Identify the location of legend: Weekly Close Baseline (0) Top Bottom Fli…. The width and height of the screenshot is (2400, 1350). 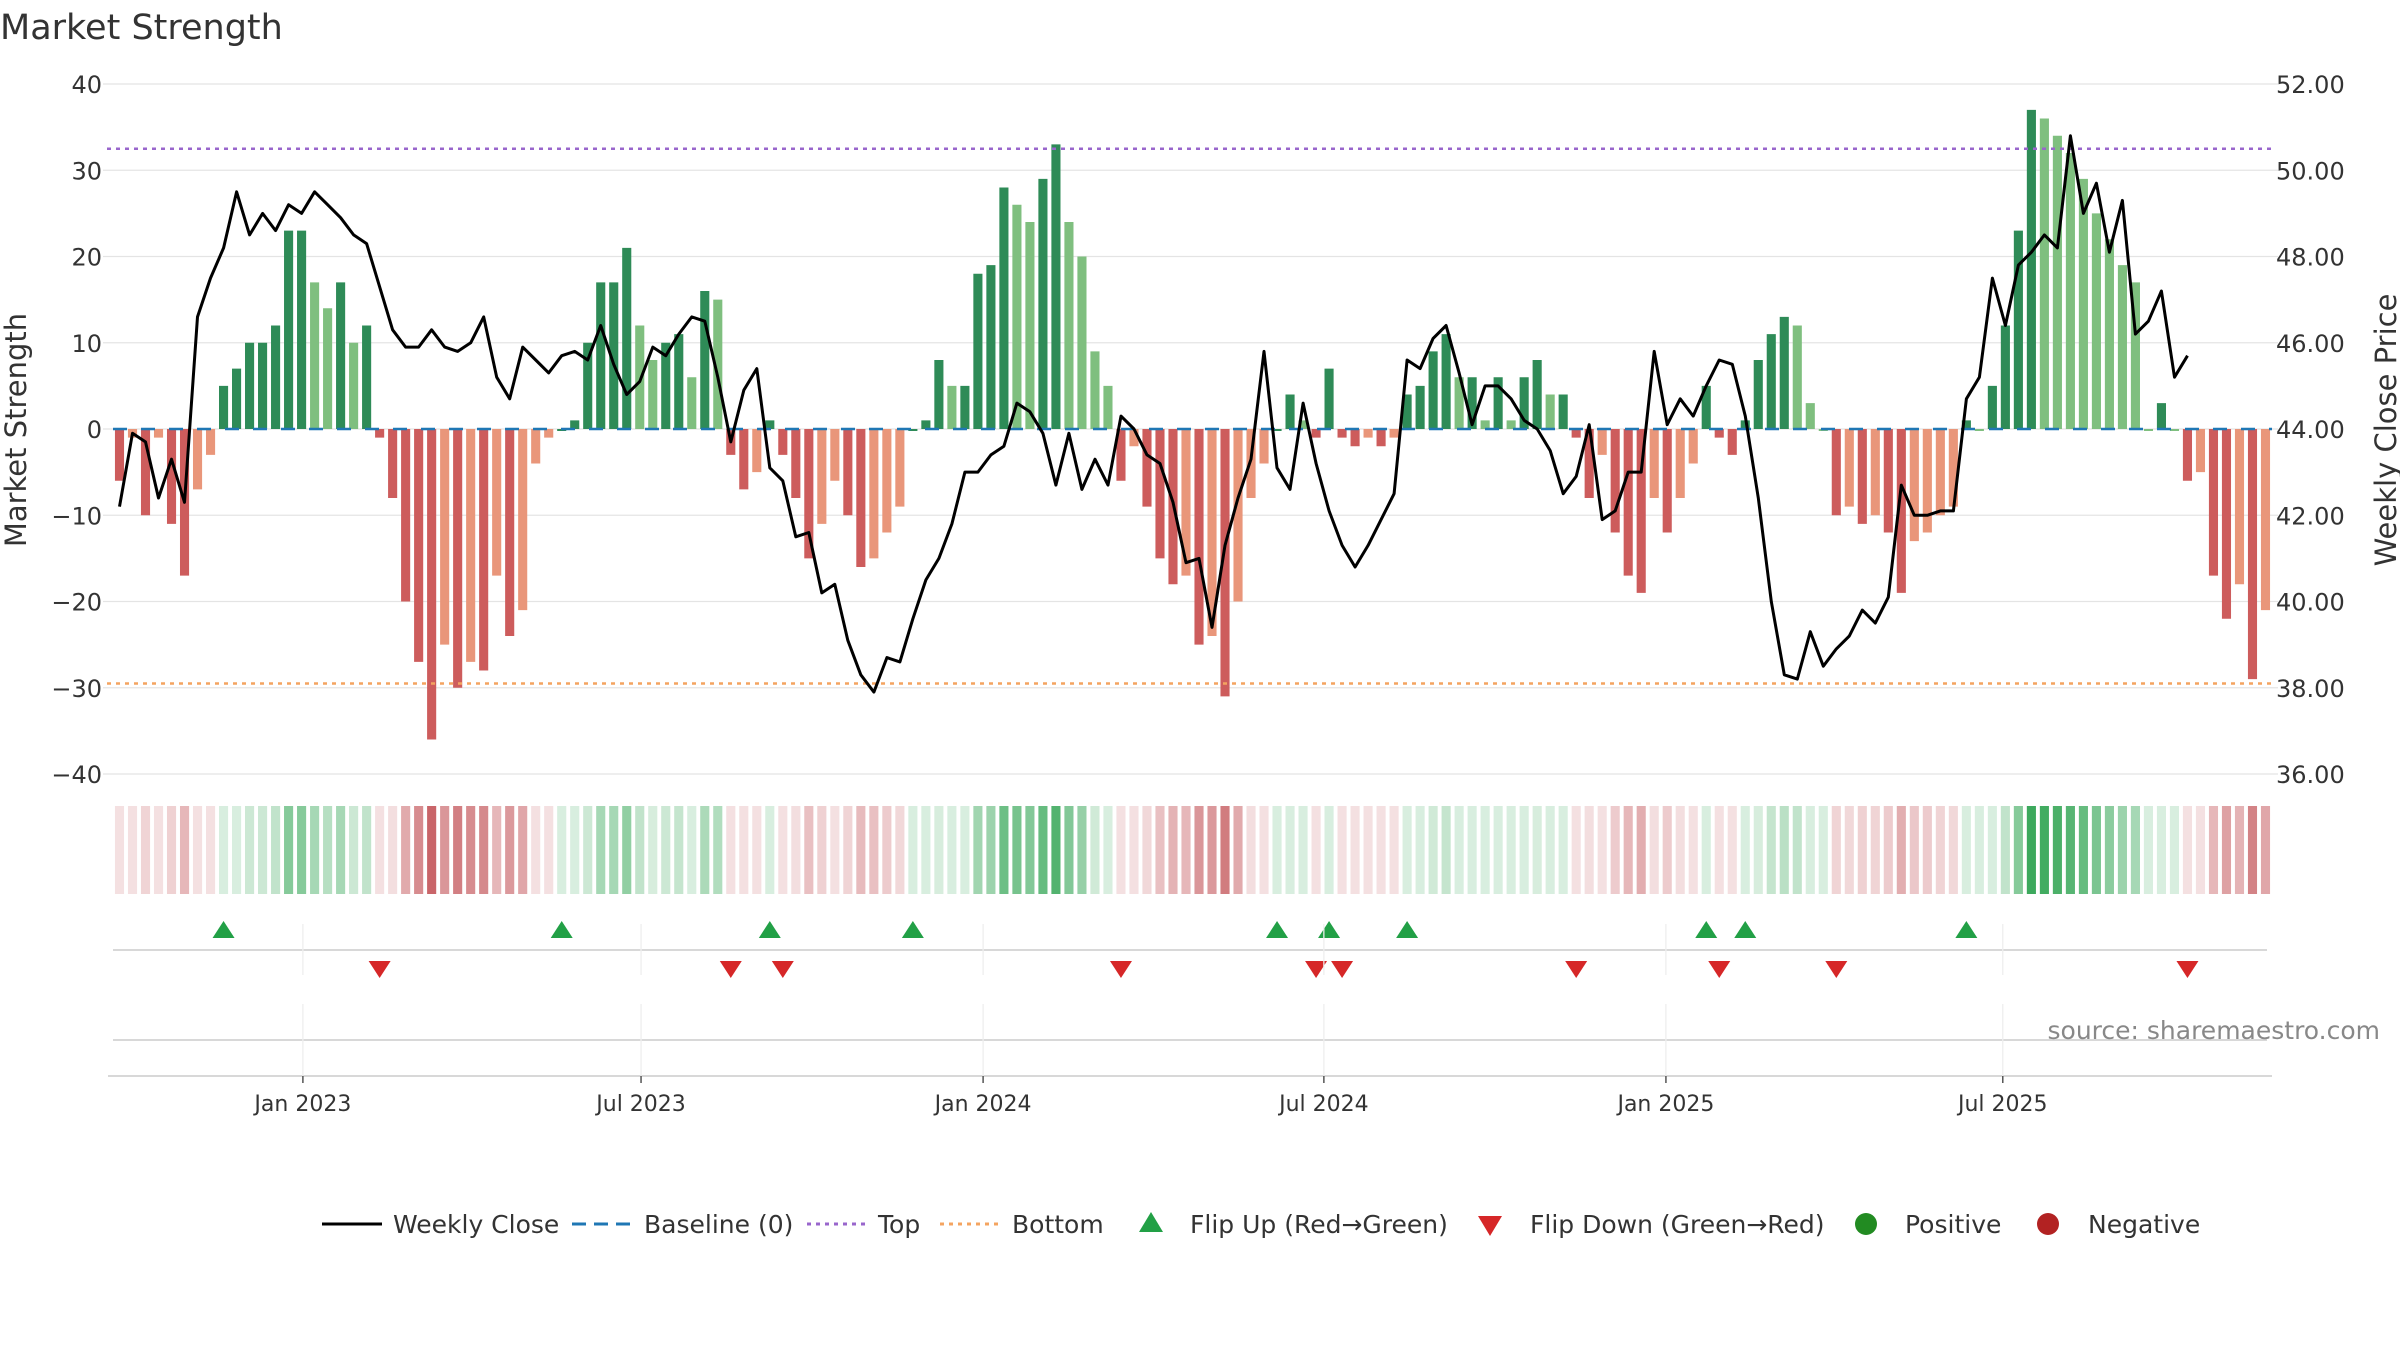
(1261, 1224).